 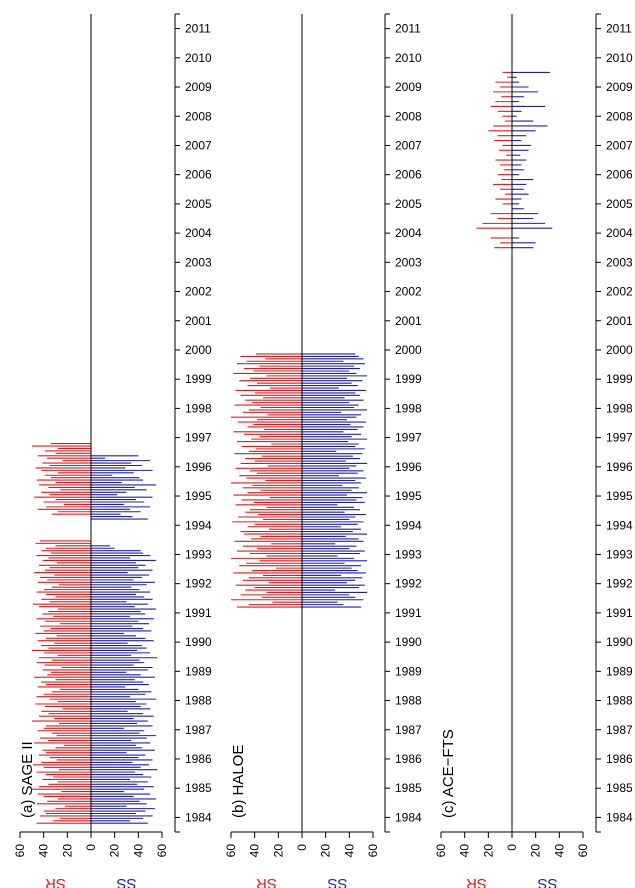 I want to click on y-tick-label: 1999, so click(x=408, y=379).